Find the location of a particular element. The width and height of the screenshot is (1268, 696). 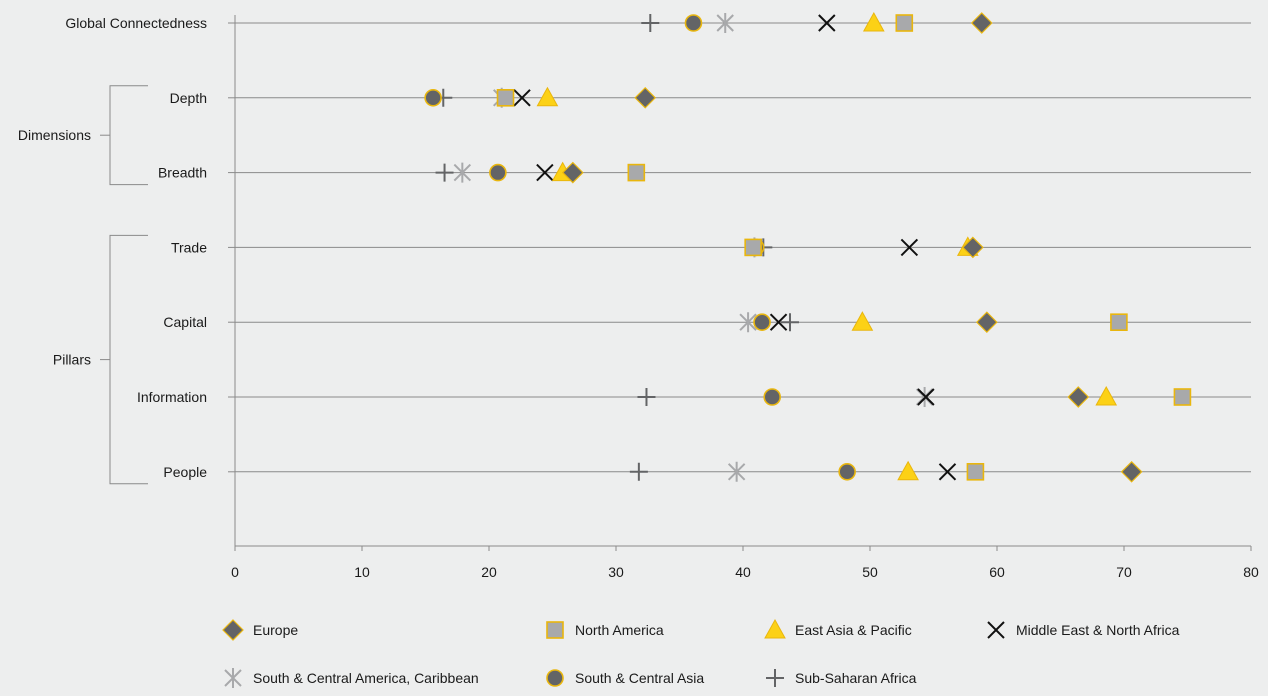

category-label: Information is located at coordinates (172, 397).